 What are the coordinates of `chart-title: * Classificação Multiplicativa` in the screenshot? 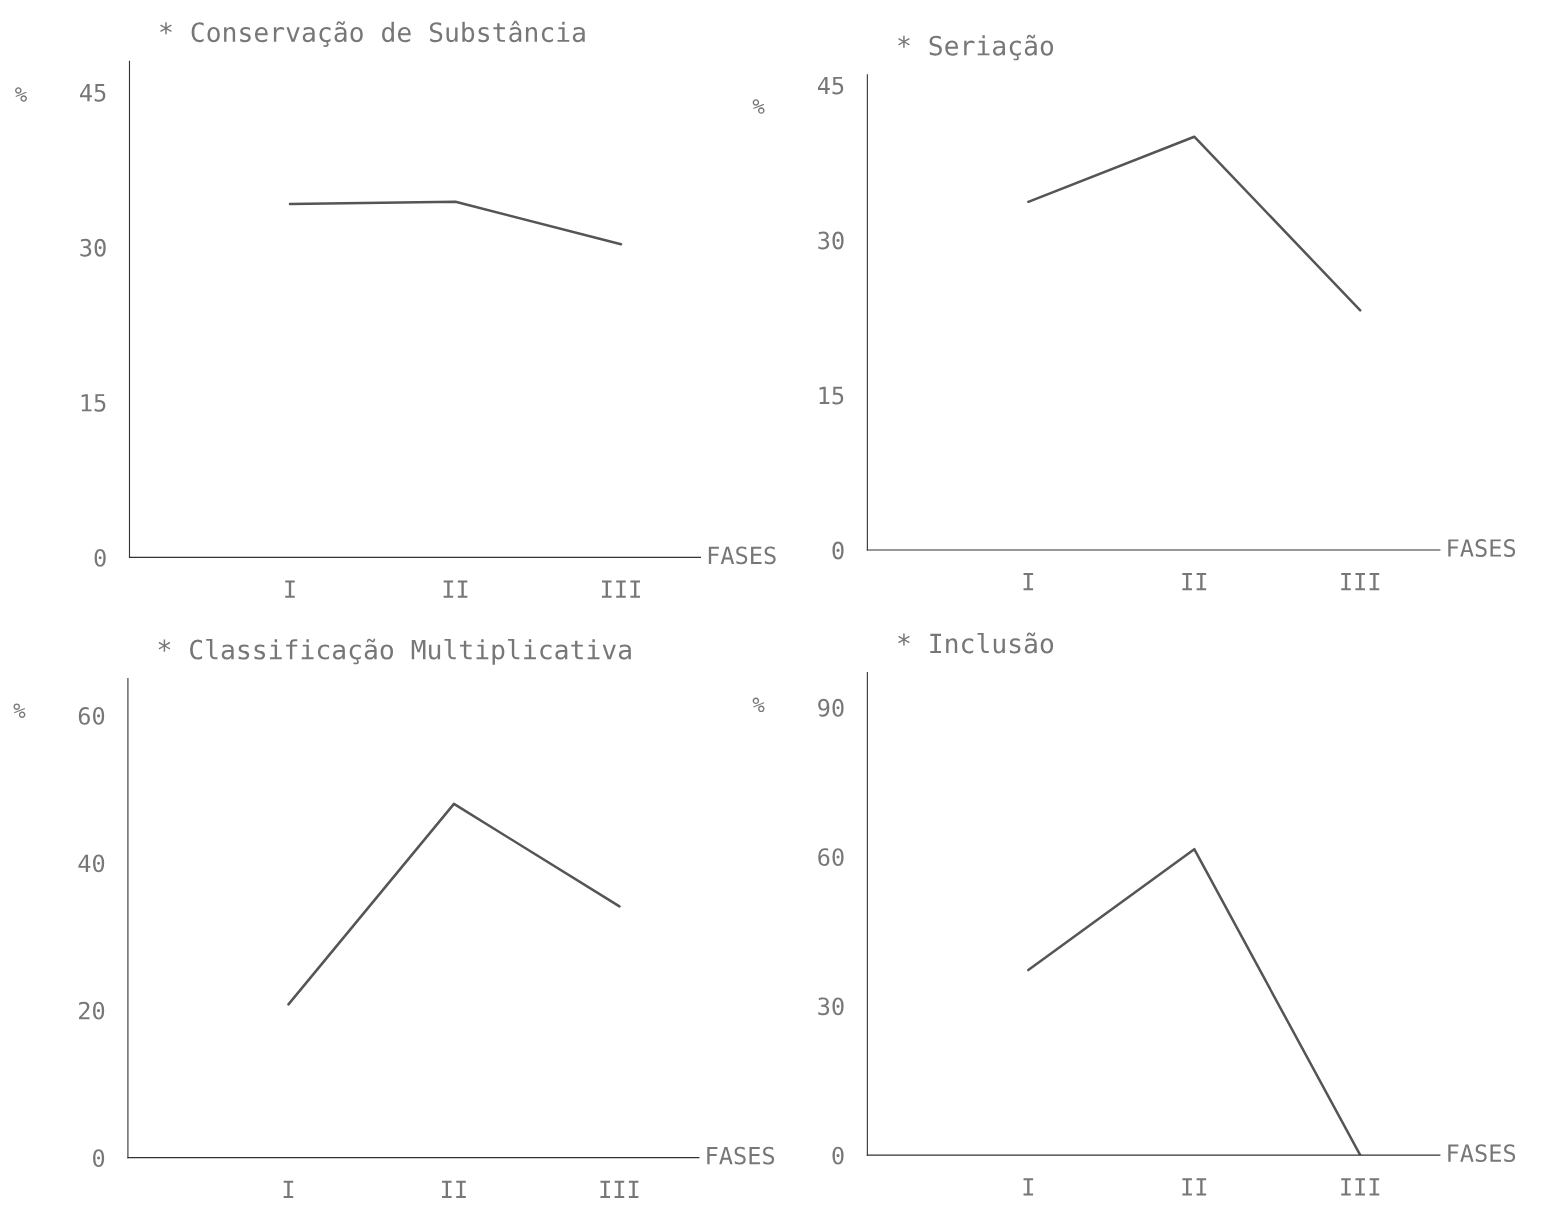 It's located at (394, 651).